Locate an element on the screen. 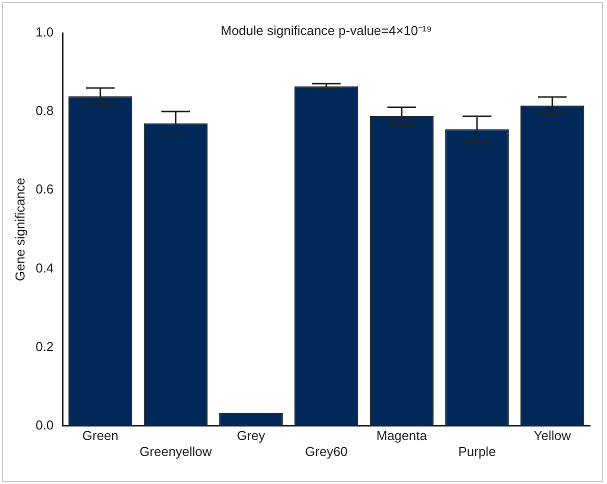 The height and width of the screenshot is (484, 607). x-tick-label: Magenta is located at coordinates (402, 436).